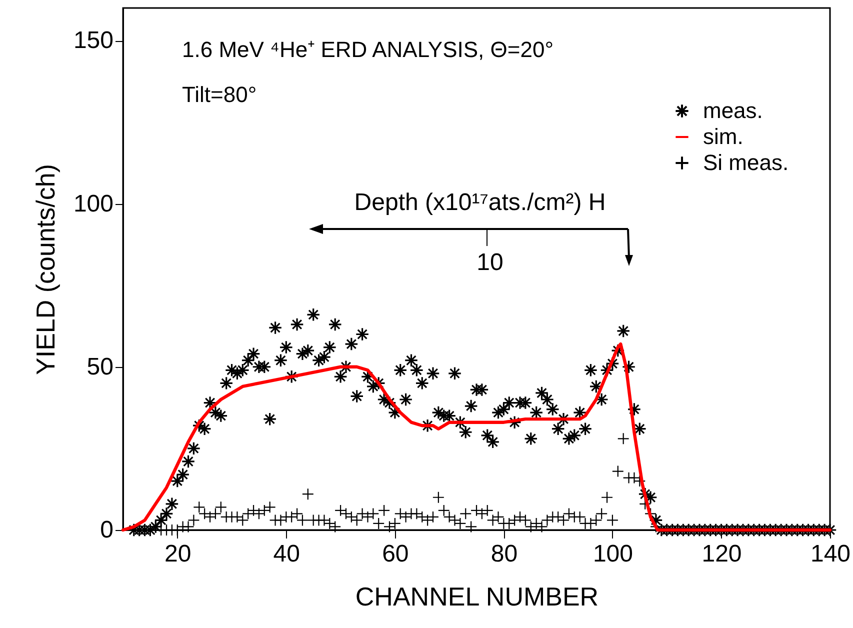 The width and height of the screenshot is (853, 628). What do you see at coordinates (45, 269) in the screenshot?
I see `y-axis-title: YIELD (counts/ch)` at bounding box center [45, 269].